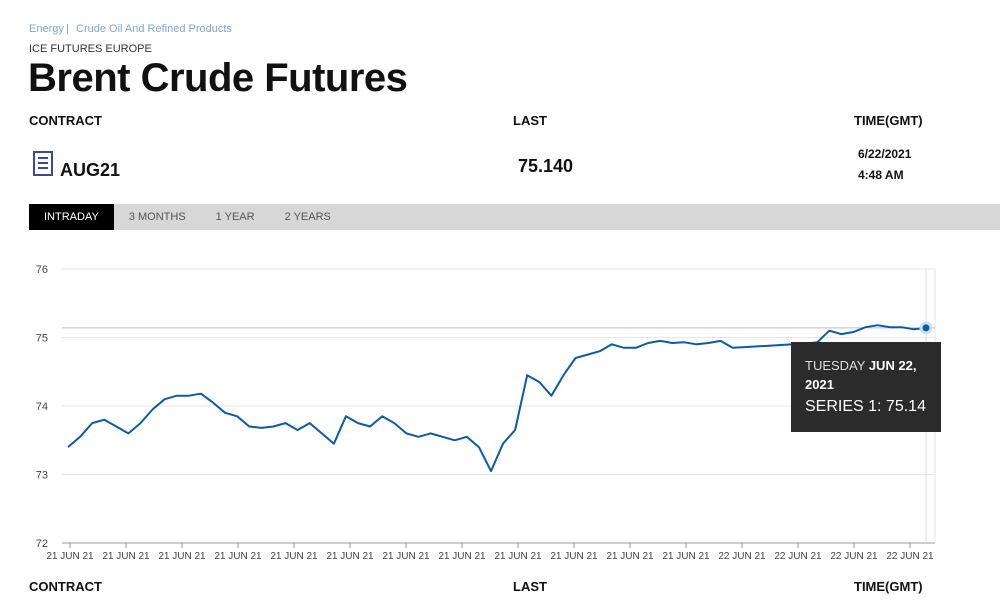 This screenshot has width=1000, height=608. What do you see at coordinates (881, 175) in the screenshot?
I see `time: 4:48 AM` at bounding box center [881, 175].